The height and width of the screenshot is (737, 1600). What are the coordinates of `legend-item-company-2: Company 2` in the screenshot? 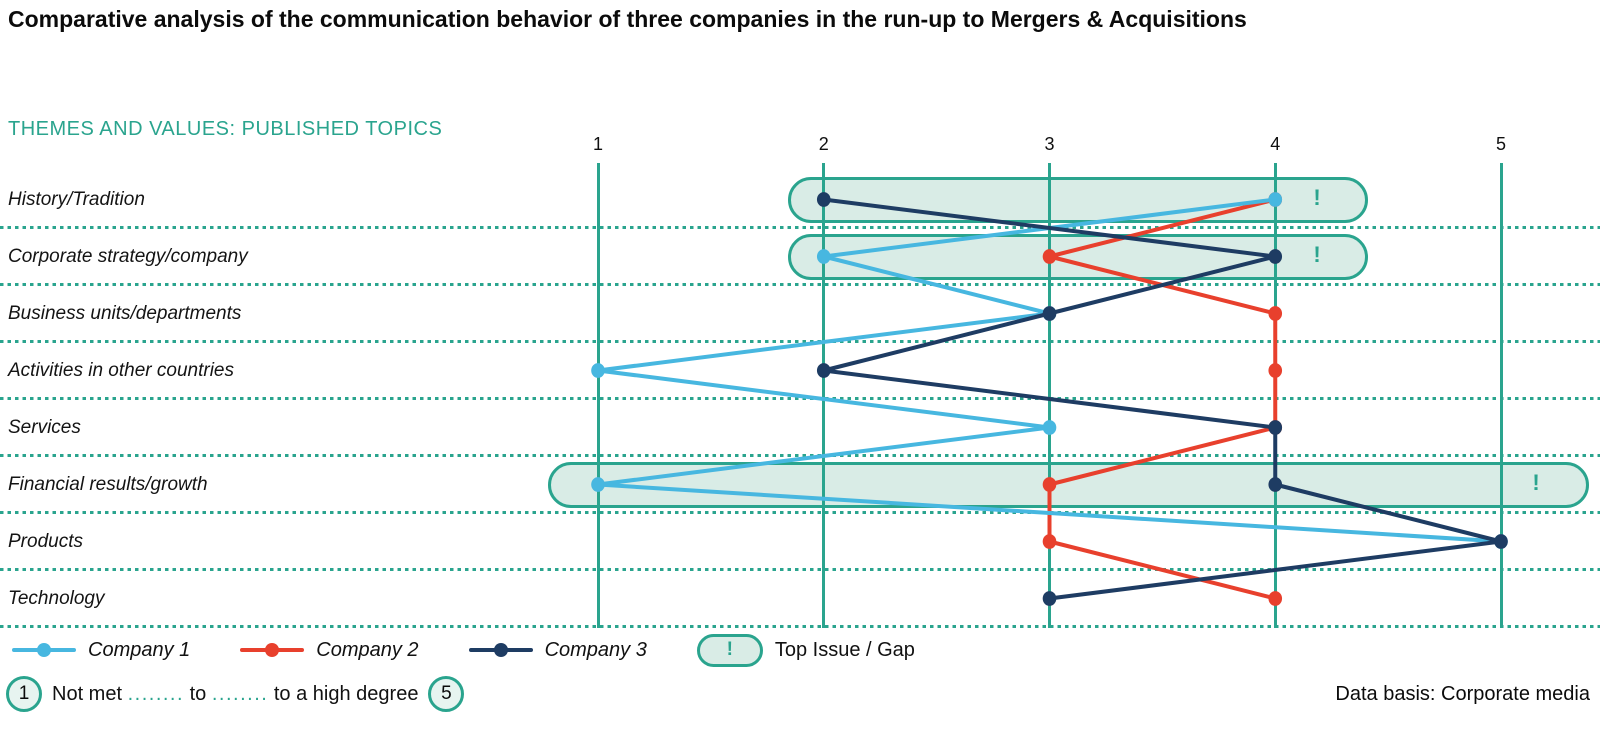 It's located at (329, 650).